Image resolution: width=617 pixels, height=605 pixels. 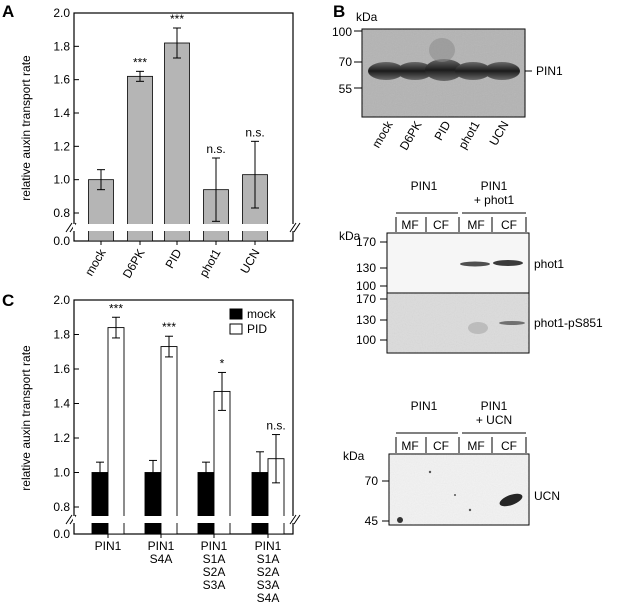 What do you see at coordinates (222, 363) in the screenshot?
I see `significance-label: *` at bounding box center [222, 363].